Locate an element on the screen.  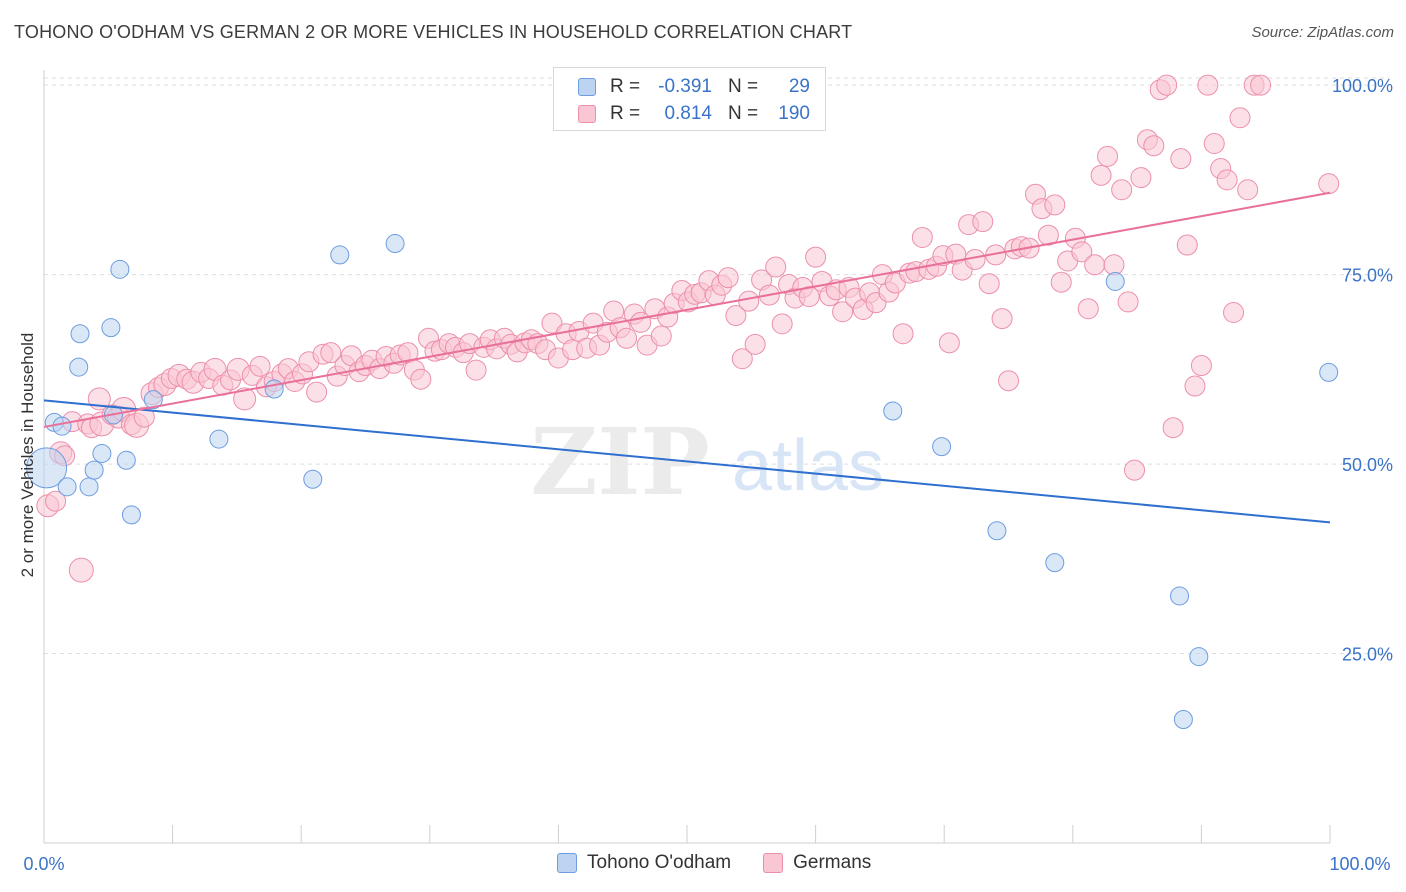
y-tick-label: 25.0% is located at coordinates (1367, 655).